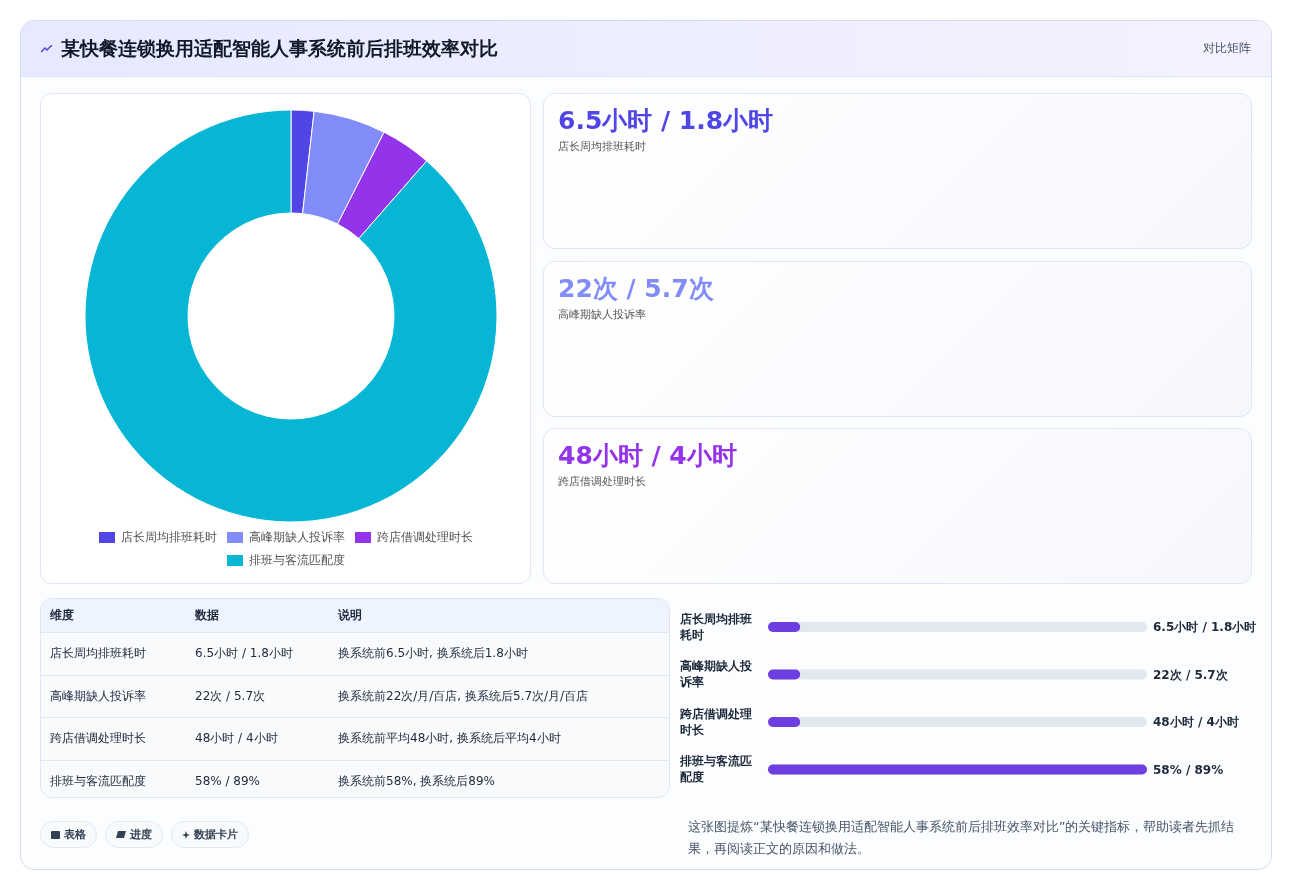 The image size is (1291, 890). Describe the element at coordinates (424, 537) in the screenshot. I see `legend-label: 跨店借调处理时长` at that location.